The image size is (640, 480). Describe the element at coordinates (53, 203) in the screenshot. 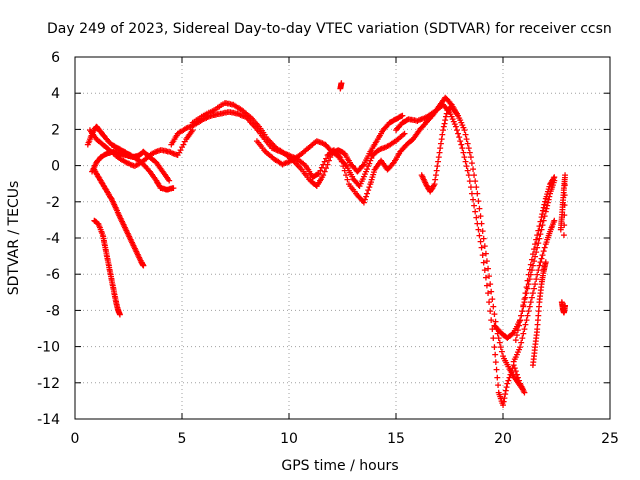

I see `y-tick-label: -2` at that location.